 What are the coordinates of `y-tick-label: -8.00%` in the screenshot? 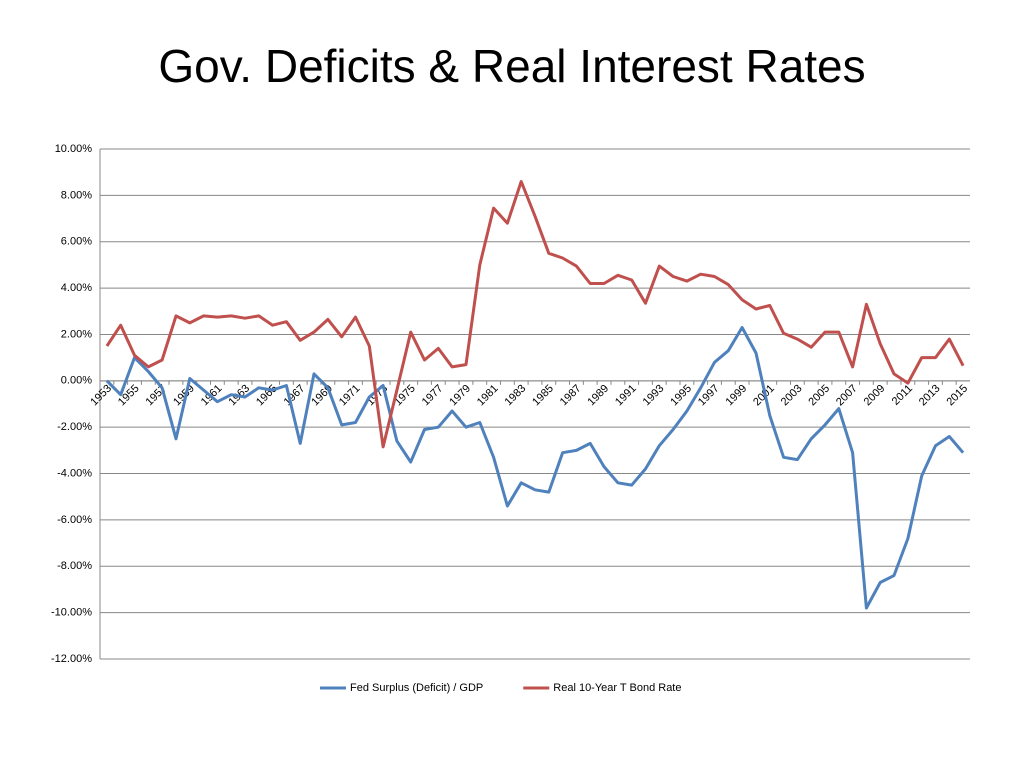 It's located at (74, 566).